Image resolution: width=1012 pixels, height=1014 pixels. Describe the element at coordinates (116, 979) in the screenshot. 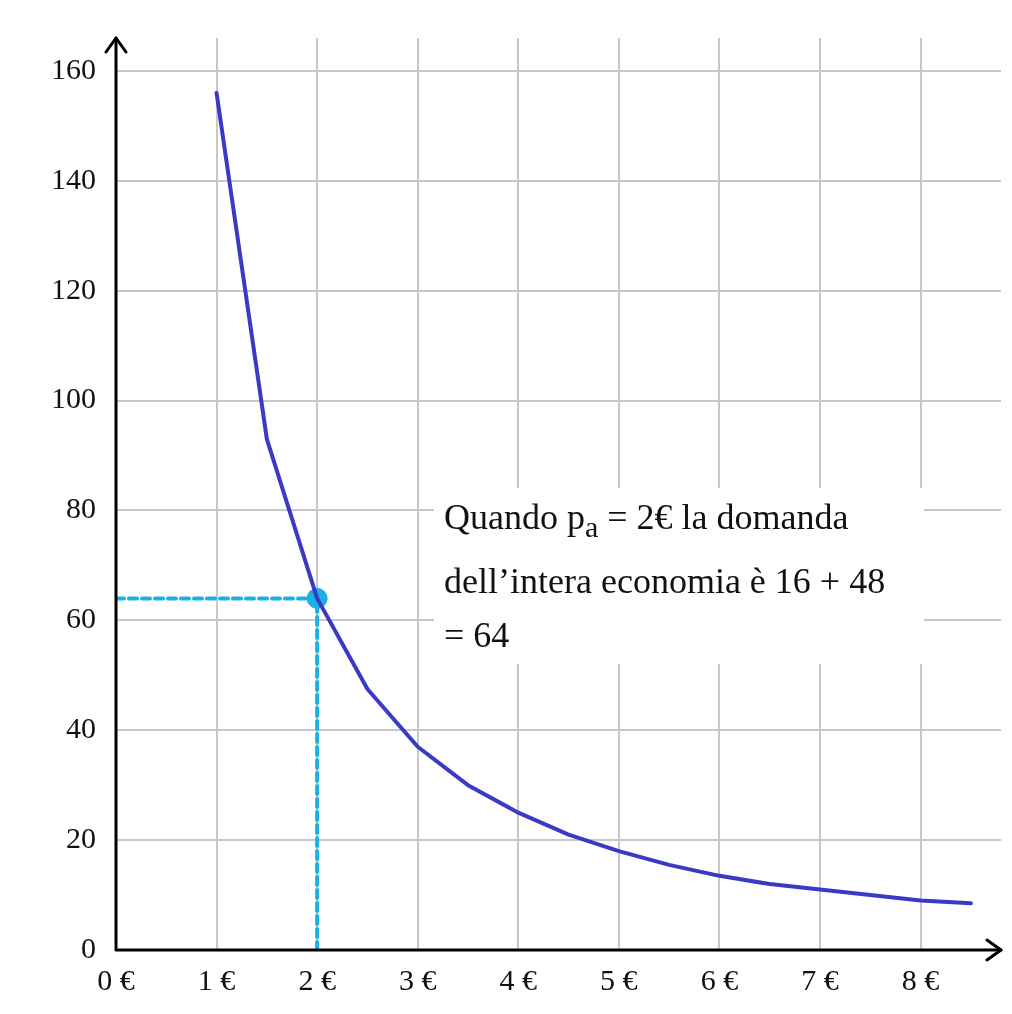

I see `x-tick-label: 0 €` at that location.